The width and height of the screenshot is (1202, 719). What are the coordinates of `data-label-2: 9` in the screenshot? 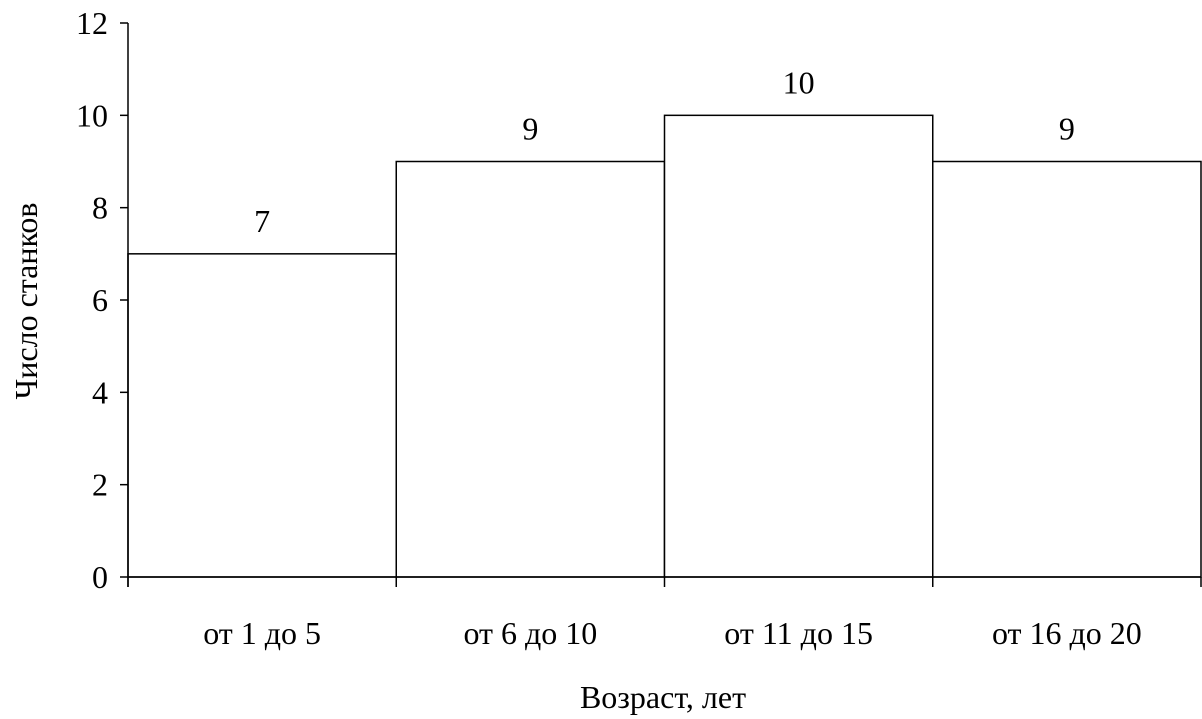 It's located at (530, 129).